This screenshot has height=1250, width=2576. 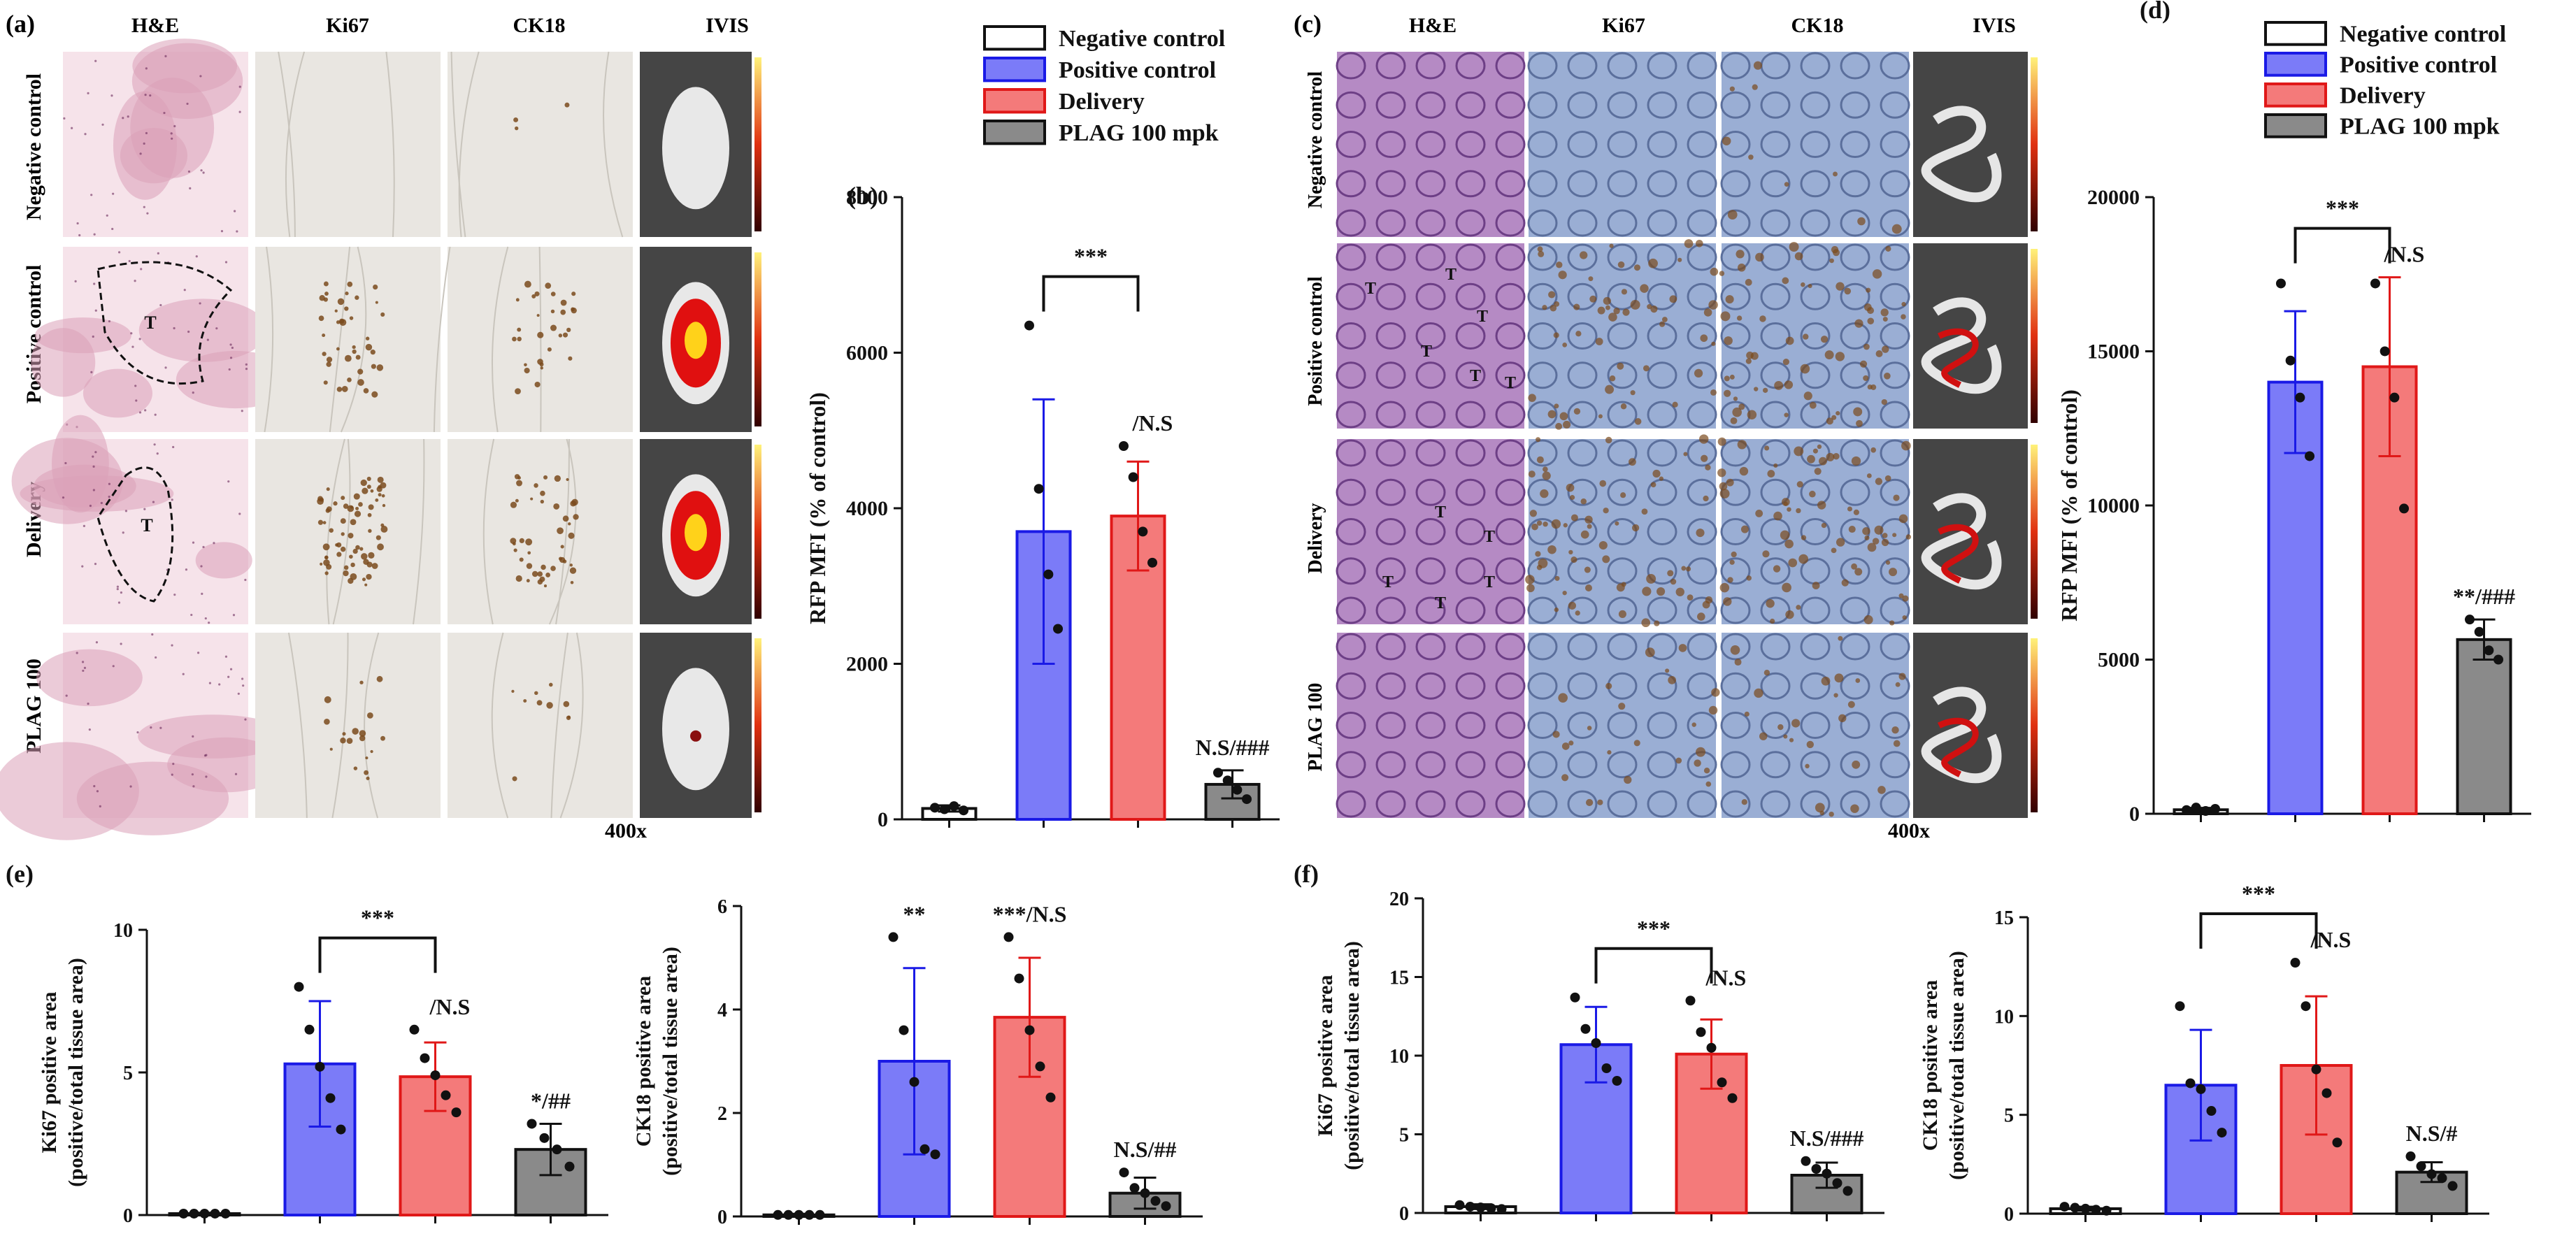 What do you see at coordinates (20, 874) in the screenshot?
I see `panel-label: (e)` at bounding box center [20, 874].